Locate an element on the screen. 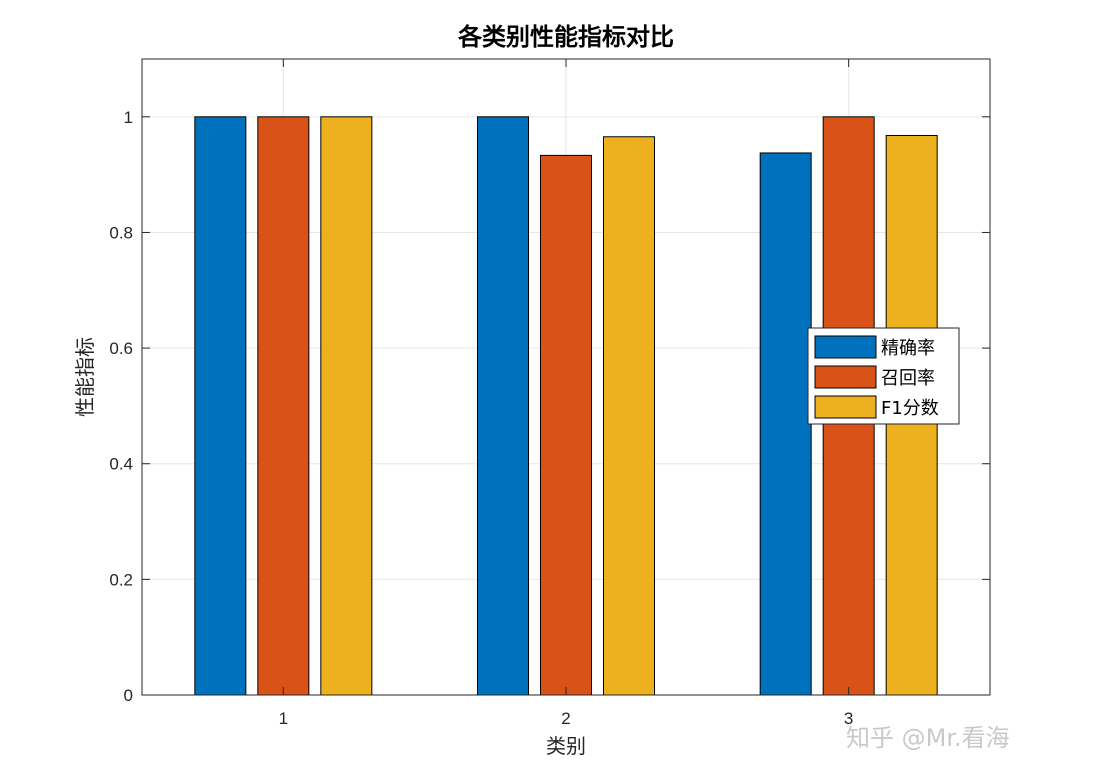  y-tick-label: 0.4 is located at coordinates (121, 464).